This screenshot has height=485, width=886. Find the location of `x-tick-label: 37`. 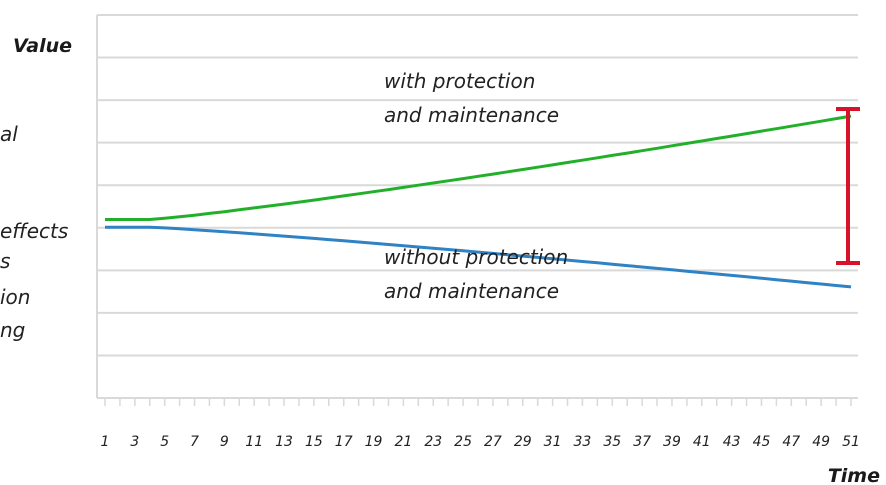

x-tick-label: 37 is located at coordinates (642, 442).